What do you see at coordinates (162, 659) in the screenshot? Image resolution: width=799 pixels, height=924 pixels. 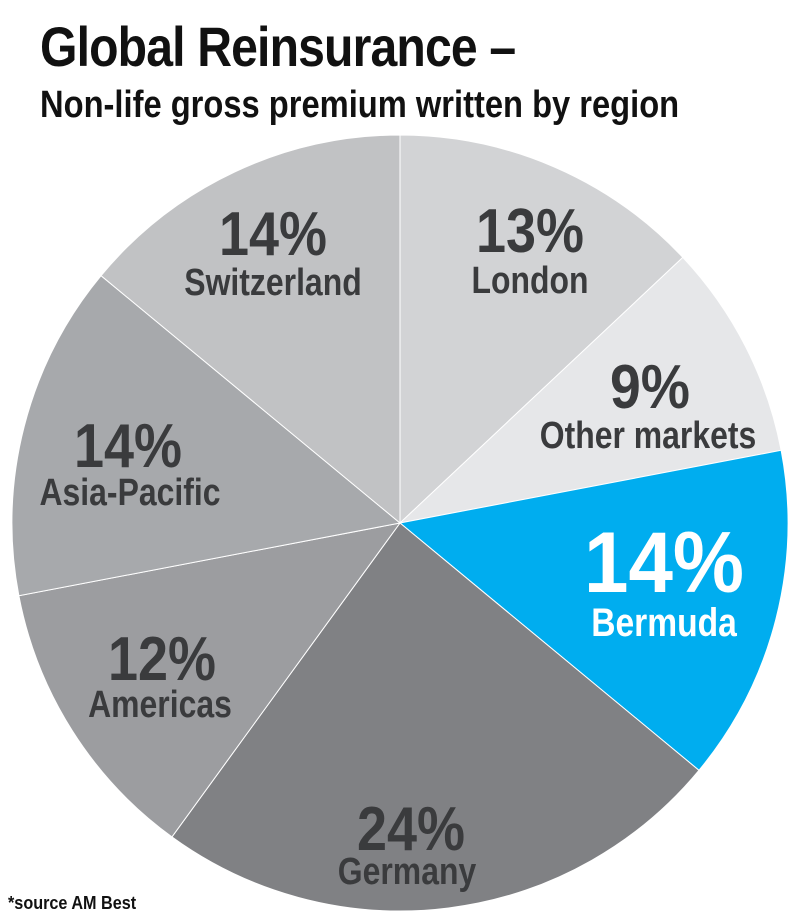 I see `slice-percent-americas: 12%` at bounding box center [162, 659].